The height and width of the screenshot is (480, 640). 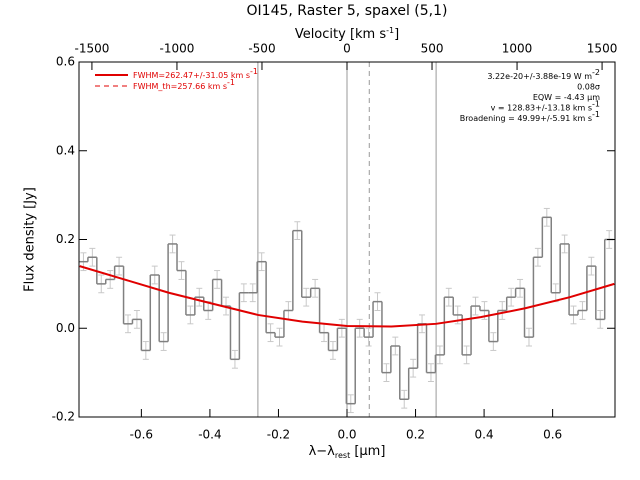 I want to click on x-tick-label: -0.6, so click(x=141, y=435).